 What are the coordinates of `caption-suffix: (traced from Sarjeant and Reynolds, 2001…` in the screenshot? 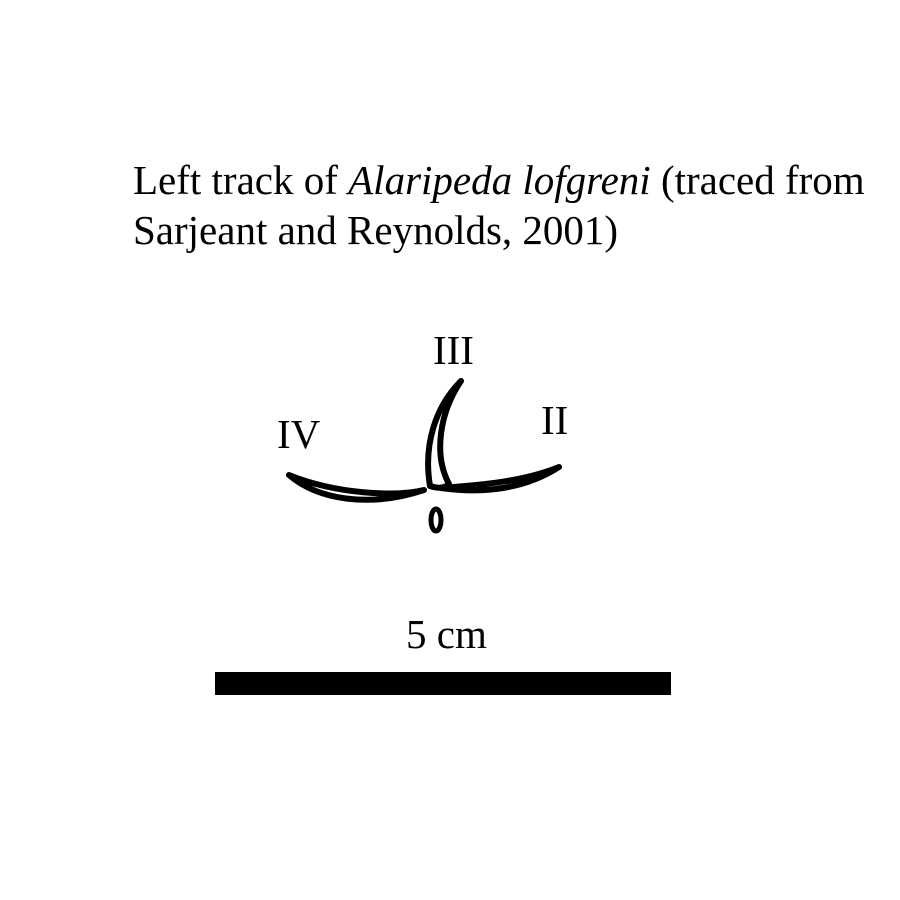 It's located at (499, 205).